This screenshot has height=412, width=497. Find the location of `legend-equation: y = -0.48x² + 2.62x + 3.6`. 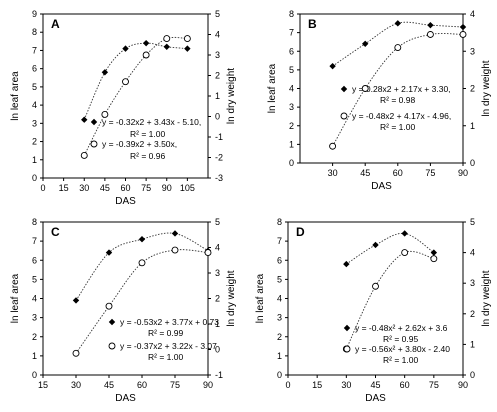

legend-equation: y = -0.48x² + 2.62x + 3.6 is located at coordinates (401, 328).